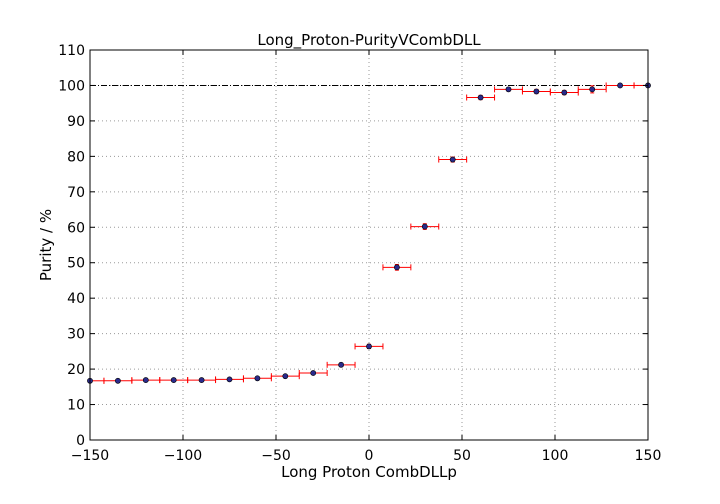  What do you see at coordinates (76, 193) in the screenshot?
I see `y-tick-label: 70` at bounding box center [76, 193].